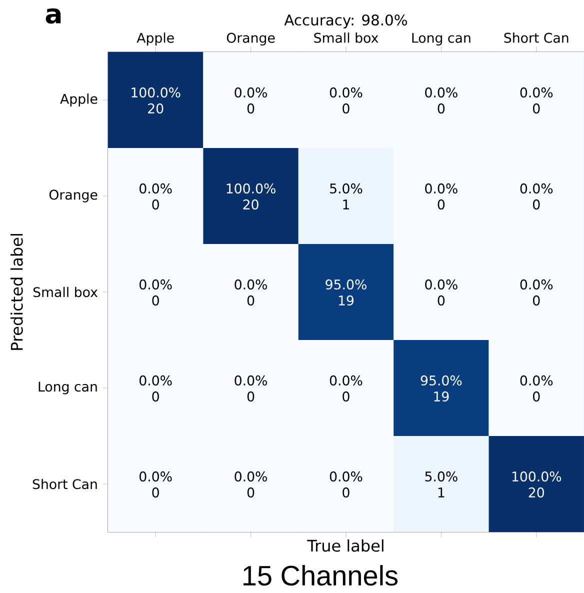 The width and height of the screenshot is (584, 593). What do you see at coordinates (441, 39) in the screenshot?
I see `x-tick-label: Long can` at bounding box center [441, 39].